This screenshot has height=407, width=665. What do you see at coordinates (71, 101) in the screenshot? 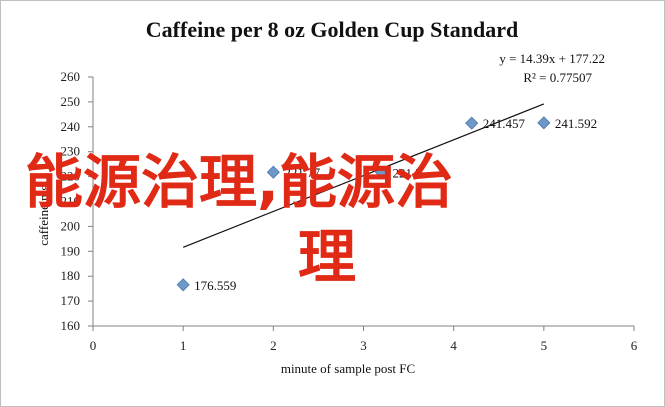
I see `y-tick-label: 250` at bounding box center [71, 101].